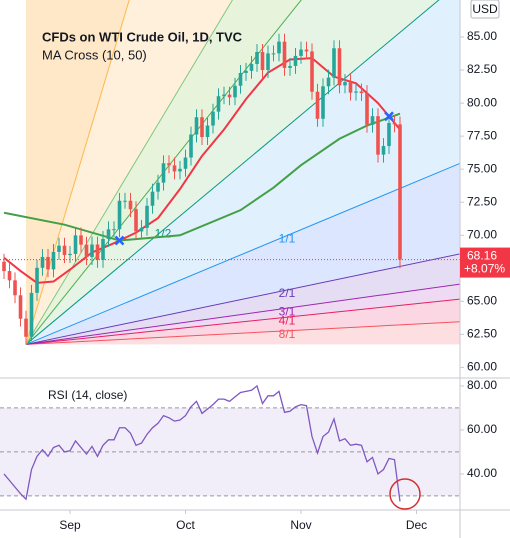 The image size is (510, 538). What do you see at coordinates (287, 311) in the screenshot?
I see `fan-label: 3/1` at bounding box center [287, 311].